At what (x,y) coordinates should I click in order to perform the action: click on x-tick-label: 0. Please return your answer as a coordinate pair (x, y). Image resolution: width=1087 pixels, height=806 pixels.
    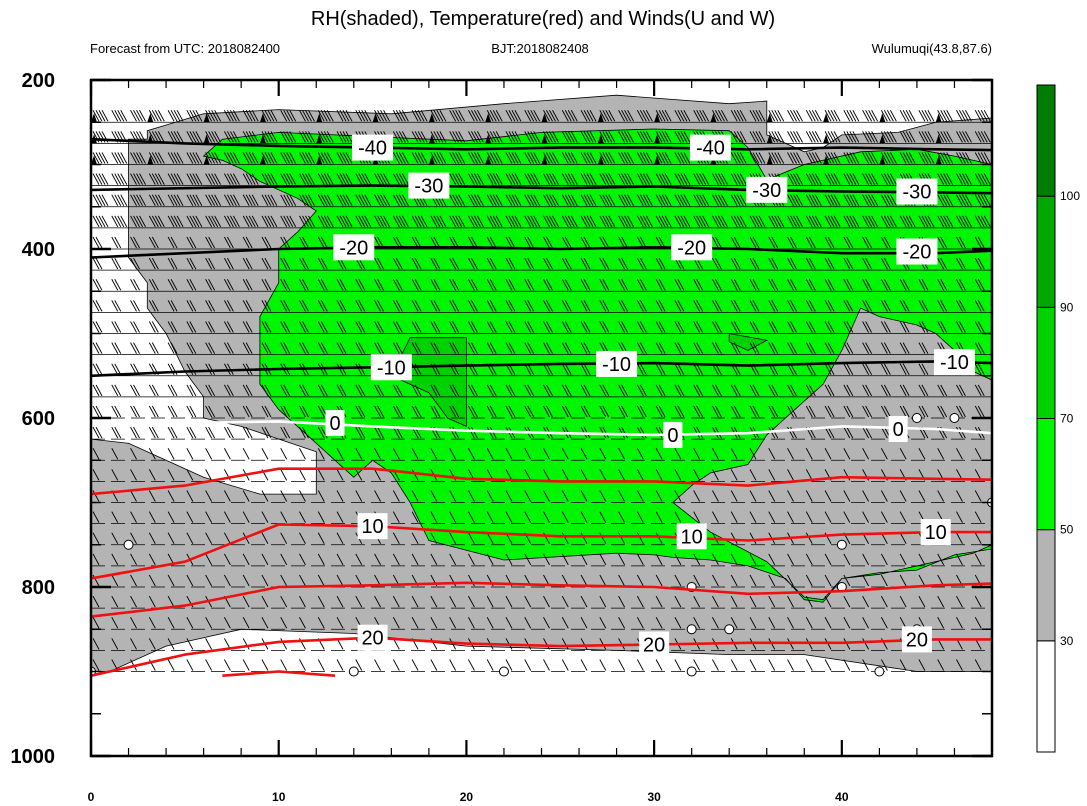
    Looking at the image, I should click on (91, 797).